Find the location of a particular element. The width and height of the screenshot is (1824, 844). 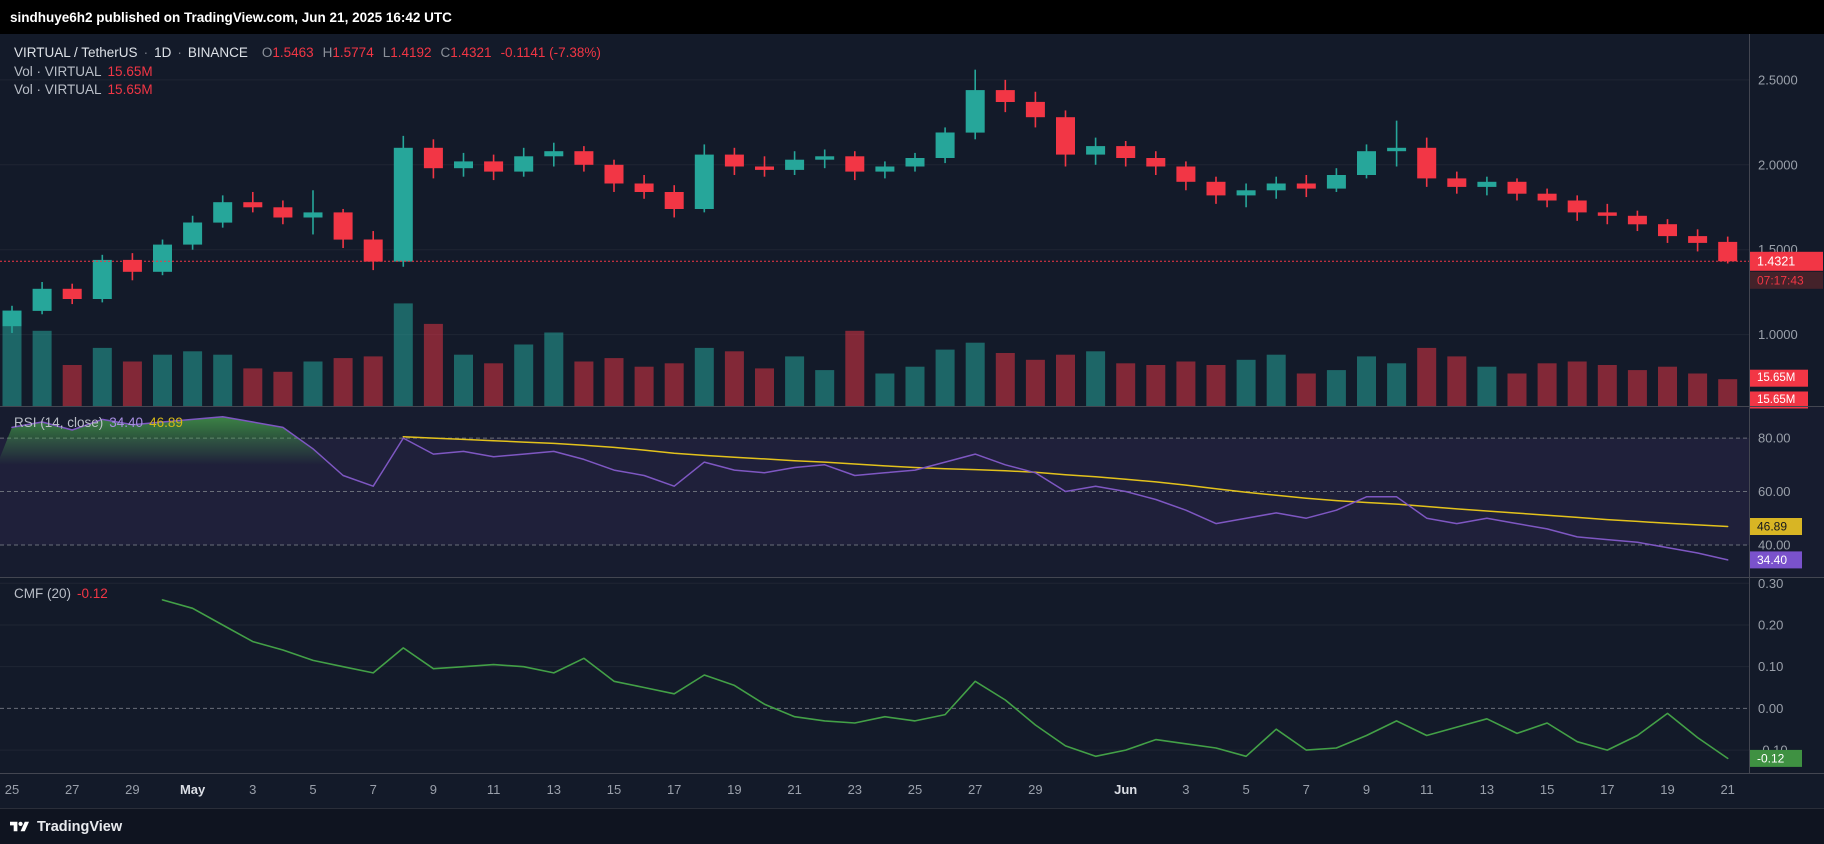

volume-legend-2: Vol · VIRTUAL 15.65M is located at coordinates (83, 90).